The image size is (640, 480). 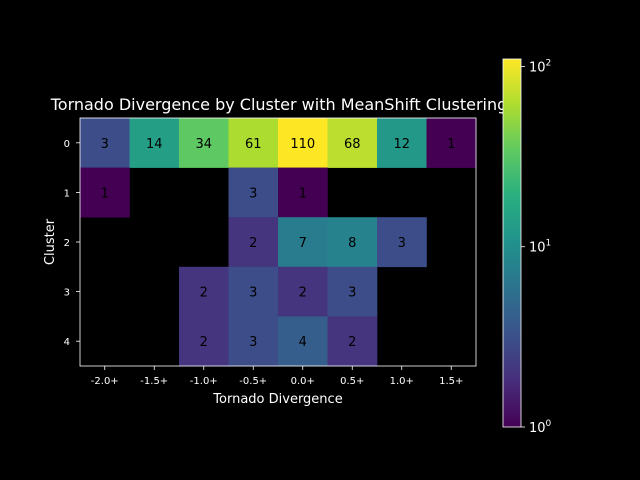 What do you see at coordinates (67, 293) in the screenshot?
I see `y-tick-label: 3` at bounding box center [67, 293].